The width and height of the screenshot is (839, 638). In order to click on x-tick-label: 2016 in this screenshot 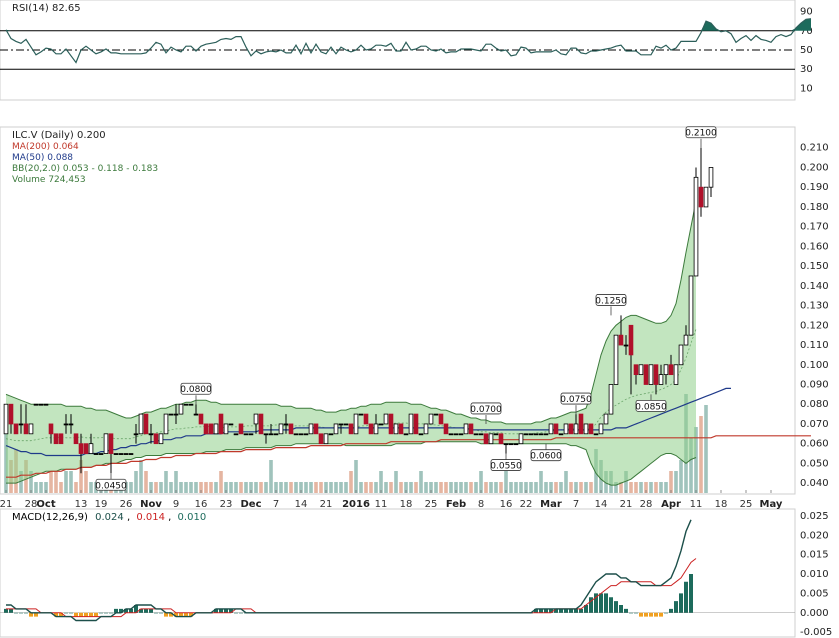, I will do `click(356, 504)`.